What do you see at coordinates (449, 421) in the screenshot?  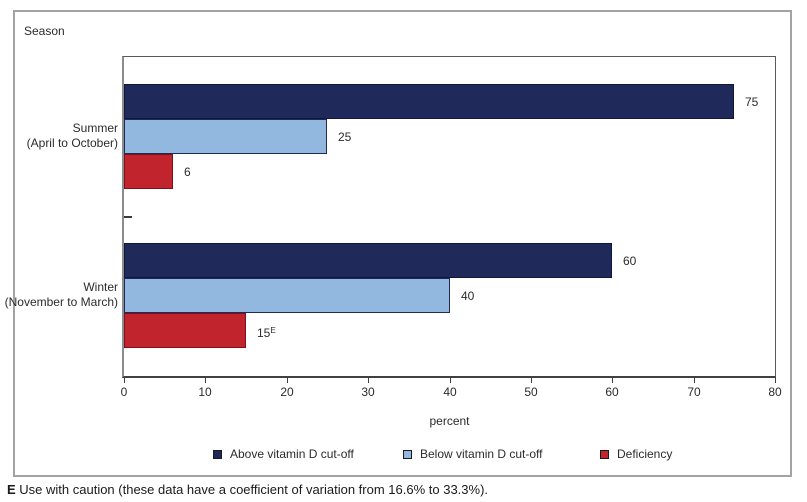 I see `x-axis-title: percent` at bounding box center [449, 421].